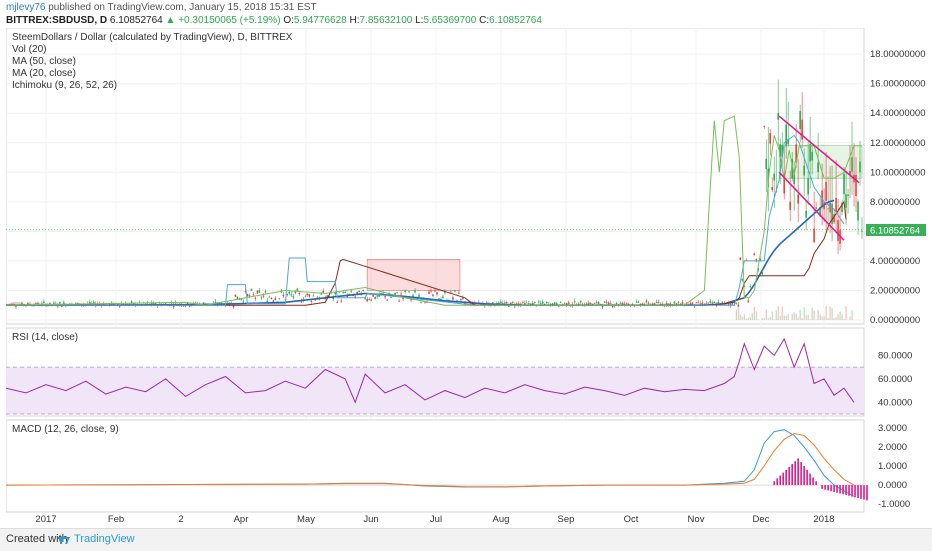 Image resolution: width=932 pixels, height=551 pixels. I want to click on cloud-bearish, so click(413, 275).